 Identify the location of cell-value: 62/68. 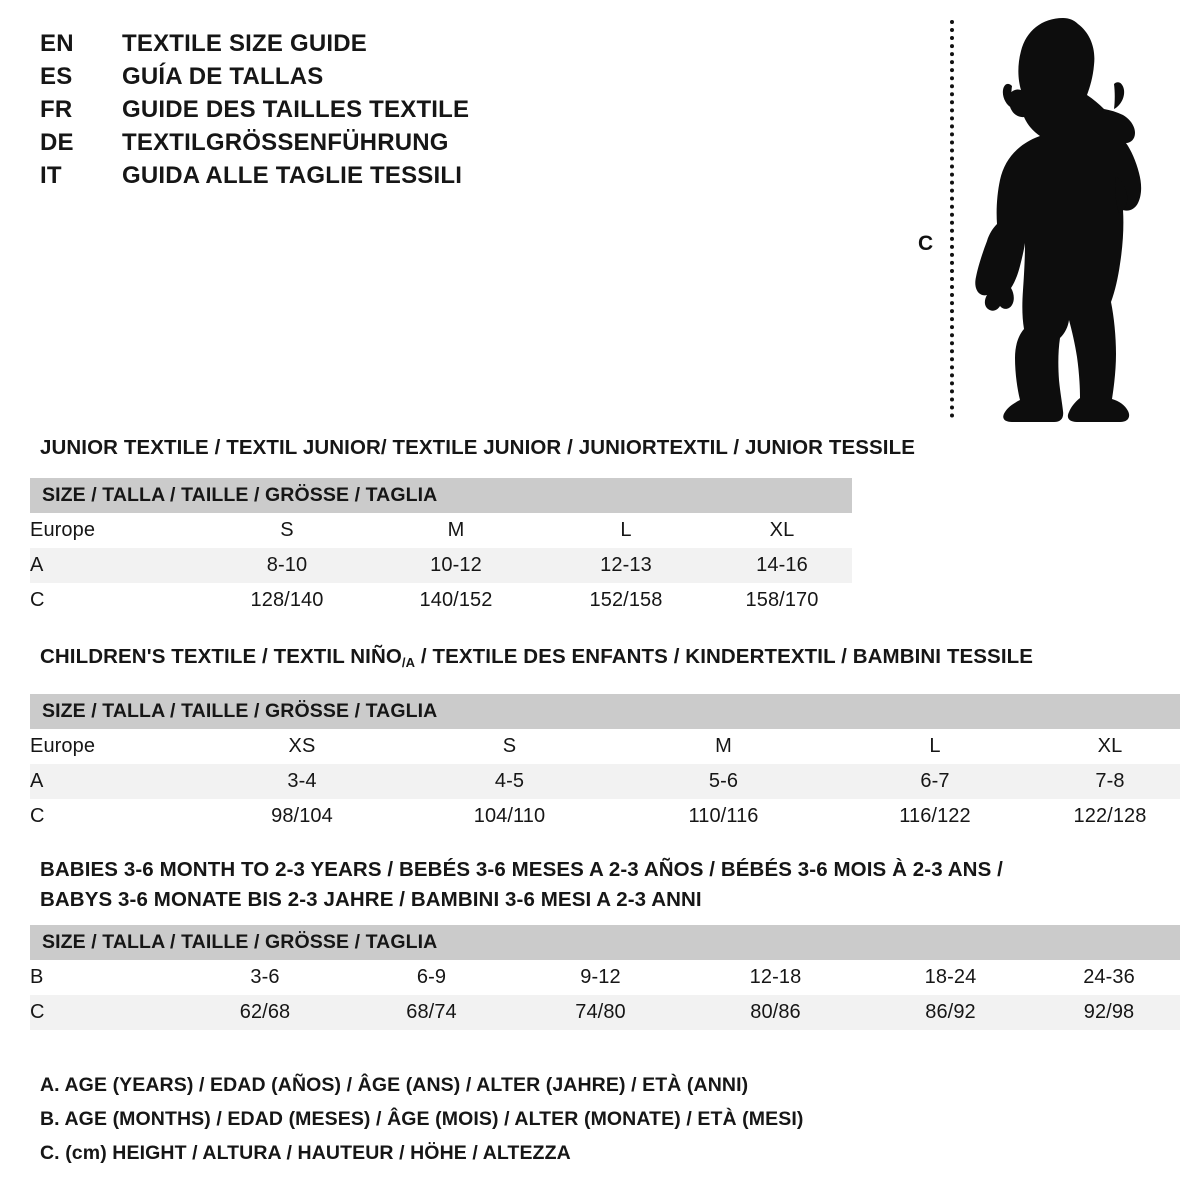
(265, 1012).